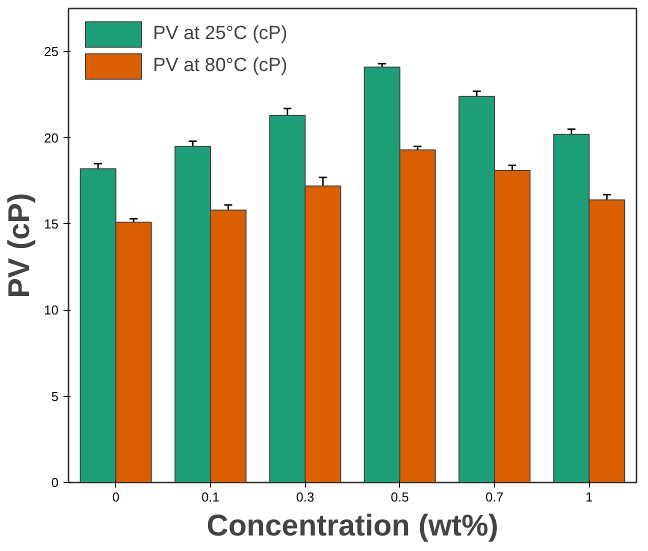 This screenshot has height=551, width=648. I want to click on legend-label: PV at 80°C (cP), so click(220, 66).